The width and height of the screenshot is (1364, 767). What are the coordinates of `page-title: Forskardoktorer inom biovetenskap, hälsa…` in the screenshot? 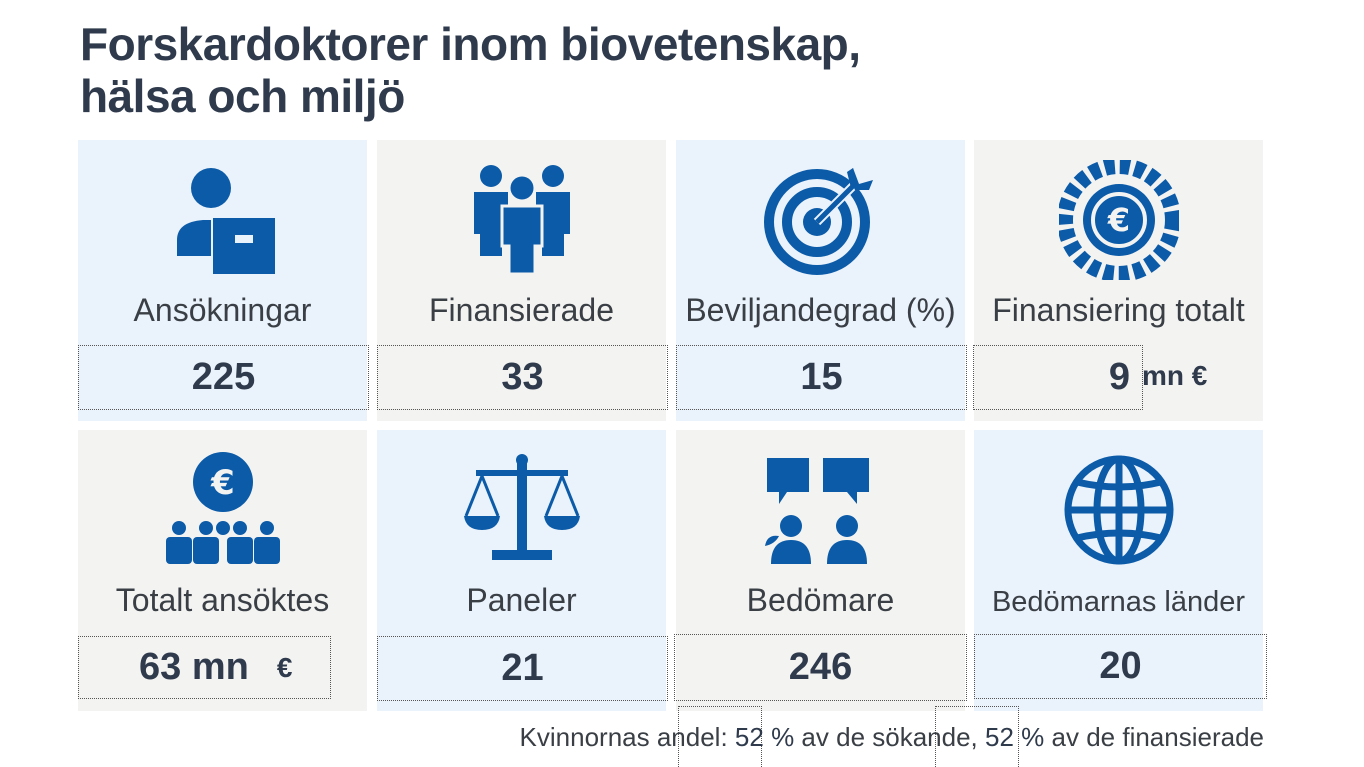 It's located at (470, 70).